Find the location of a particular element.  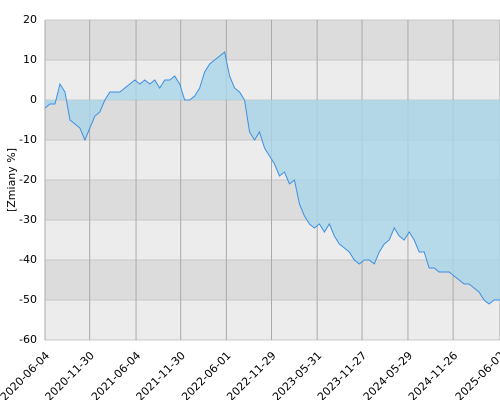

y-tick-label: 20 is located at coordinates (30, 19).